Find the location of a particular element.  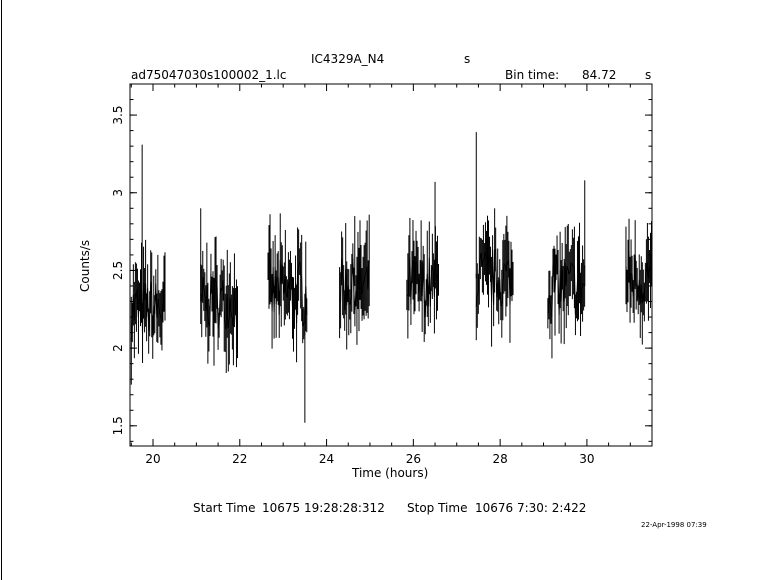

x-tick-label: 20 is located at coordinates (152, 459).